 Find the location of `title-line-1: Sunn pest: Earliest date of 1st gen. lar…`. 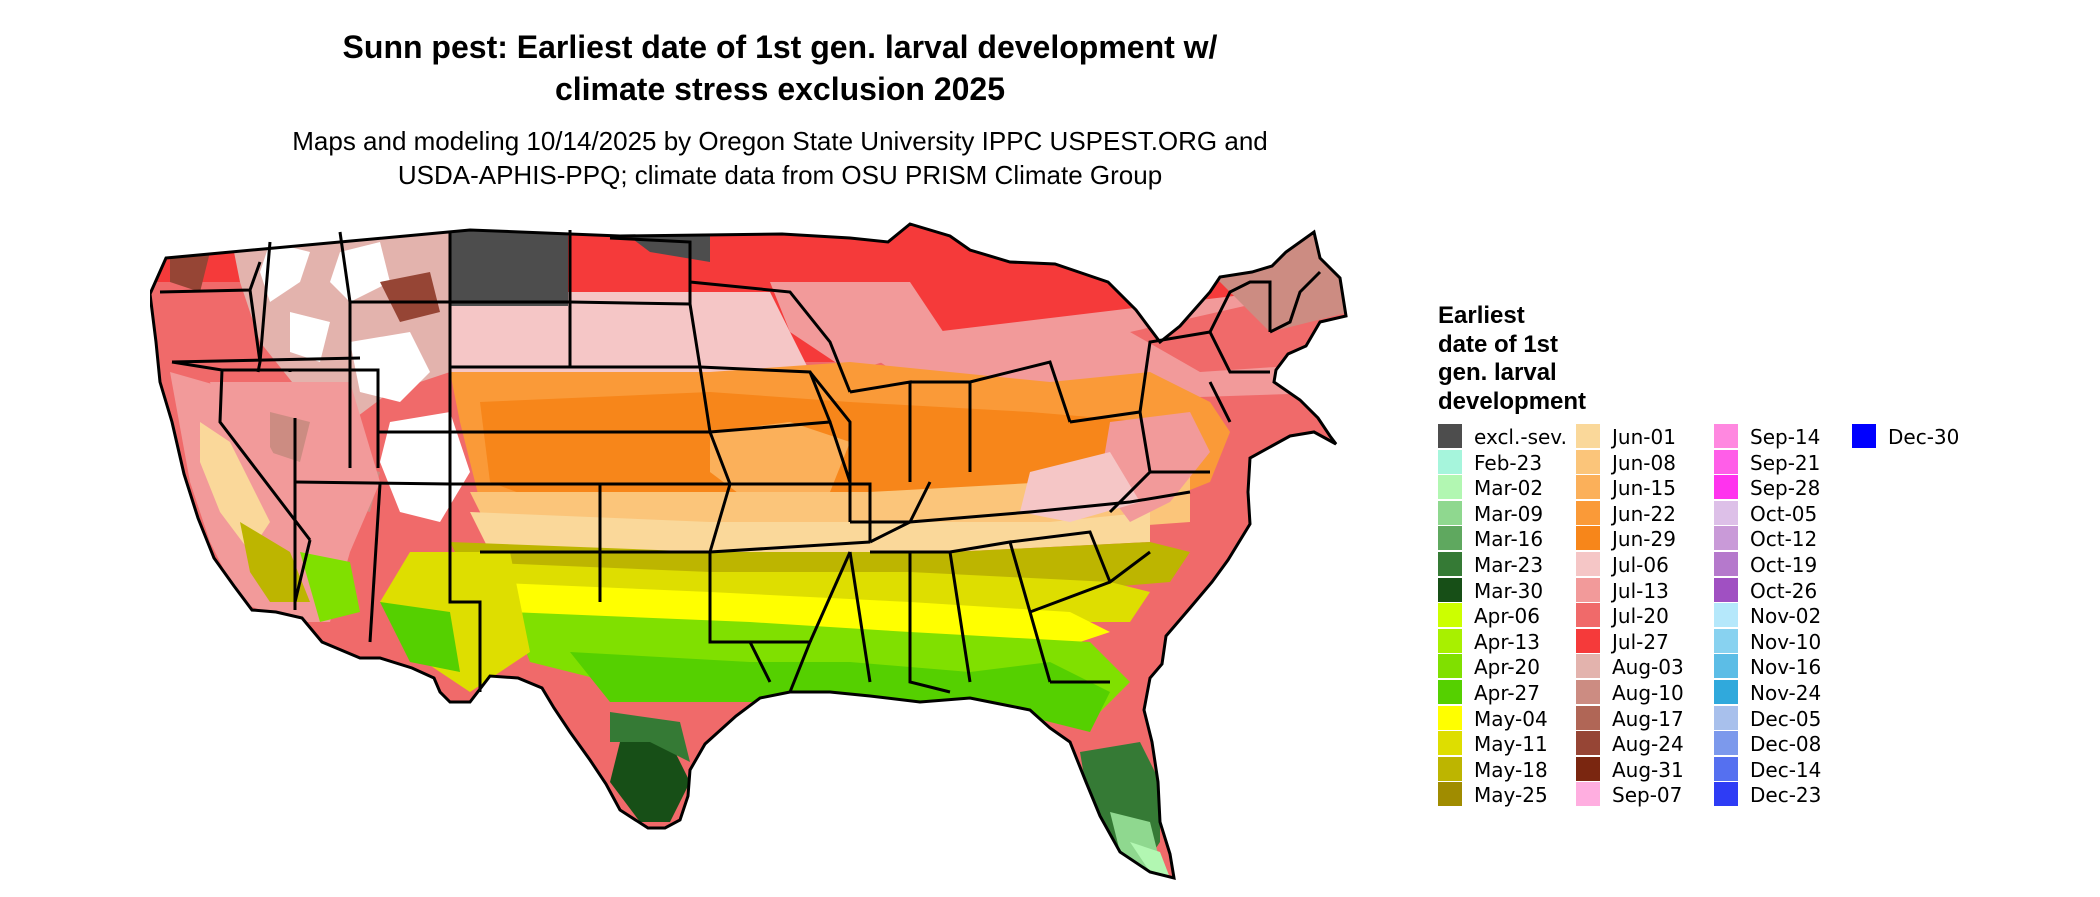

title-line-1: Sunn pest: Earliest date of 1st gen. lar… is located at coordinates (780, 47).